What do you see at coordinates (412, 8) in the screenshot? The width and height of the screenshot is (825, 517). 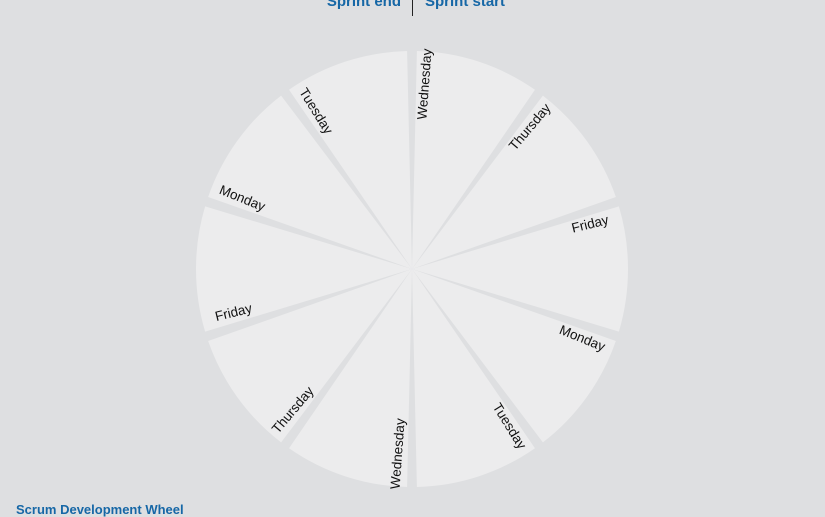 I see `sprint-divider` at bounding box center [412, 8].